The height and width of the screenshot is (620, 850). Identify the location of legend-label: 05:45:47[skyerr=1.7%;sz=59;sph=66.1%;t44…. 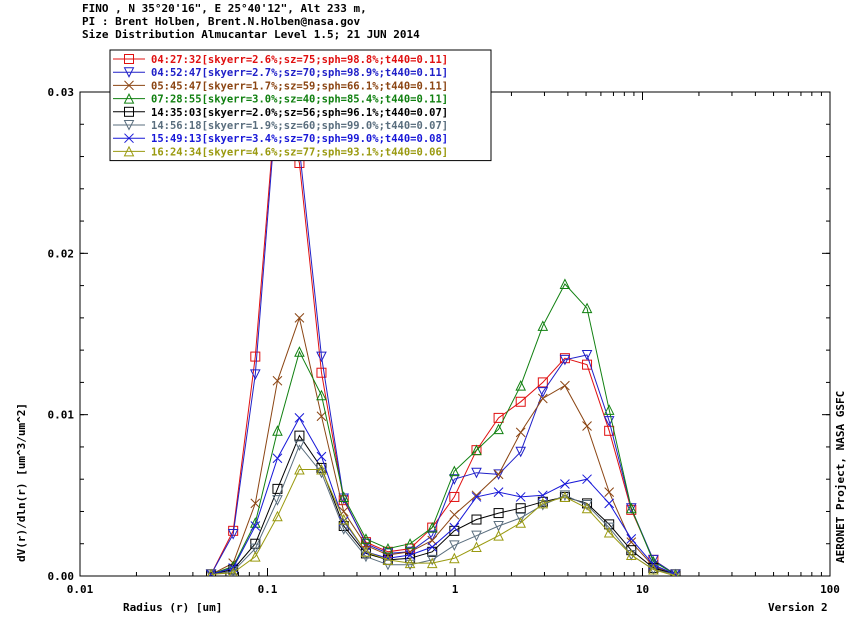
(299, 86).